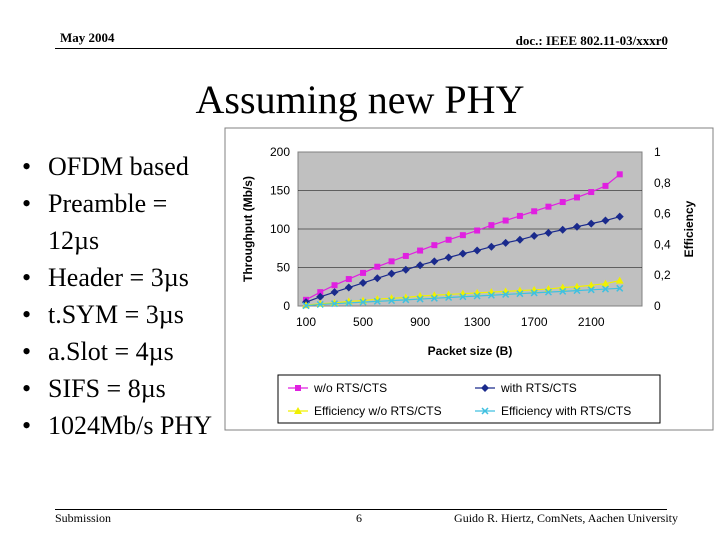 Image resolution: width=720 pixels, height=545 pixels. I want to click on y-tick-label: 200, so click(280, 152).